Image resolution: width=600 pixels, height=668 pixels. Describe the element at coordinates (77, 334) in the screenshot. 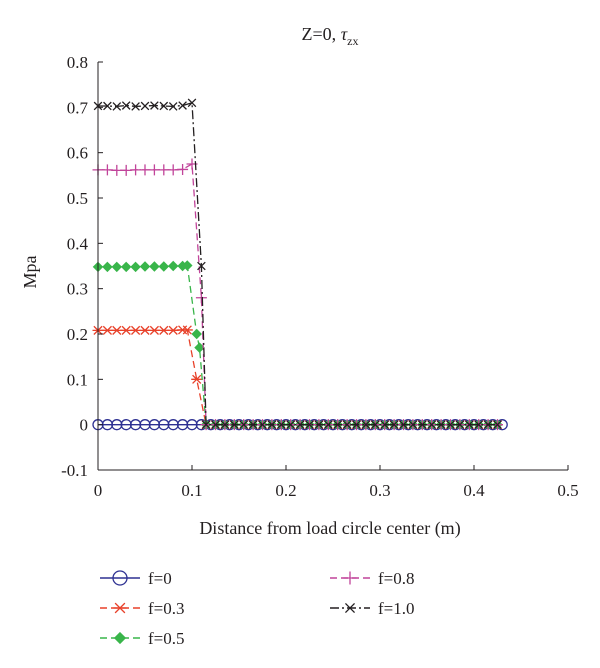

I see `y-tick-label: 0.2` at that location.